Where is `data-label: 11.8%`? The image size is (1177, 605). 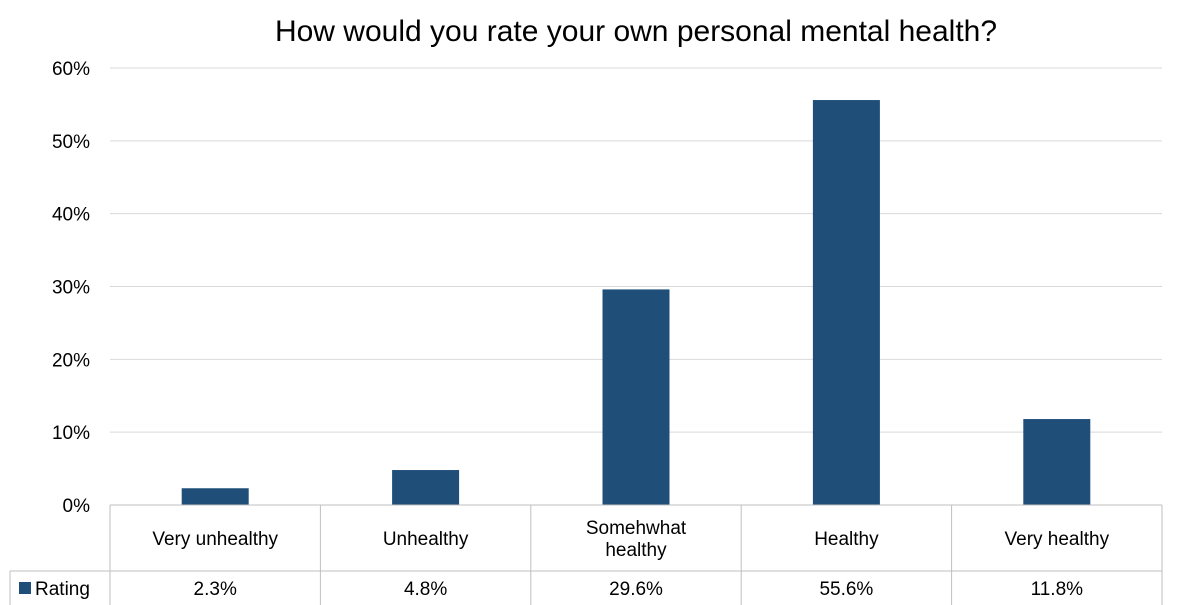
data-label: 11.8% is located at coordinates (1057, 589).